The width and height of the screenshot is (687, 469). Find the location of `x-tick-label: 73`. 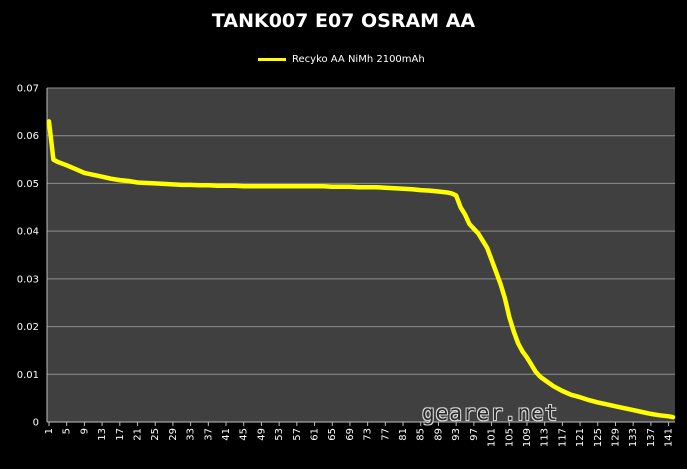

x-tick-label: 73 is located at coordinates (368, 434).